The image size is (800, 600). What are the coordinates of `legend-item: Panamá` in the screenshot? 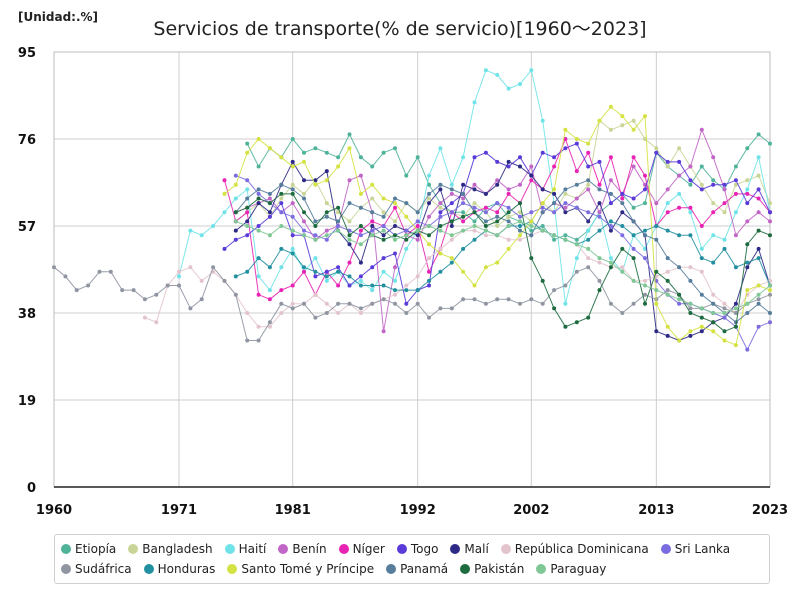 It's located at (417, 569).